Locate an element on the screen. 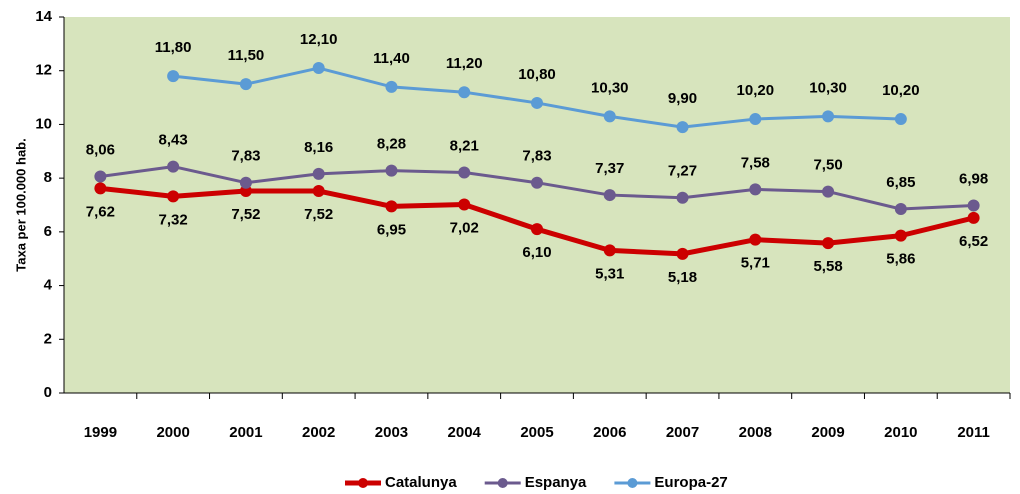  x-tick-label: 2008 is located at coordinates (755, 432).